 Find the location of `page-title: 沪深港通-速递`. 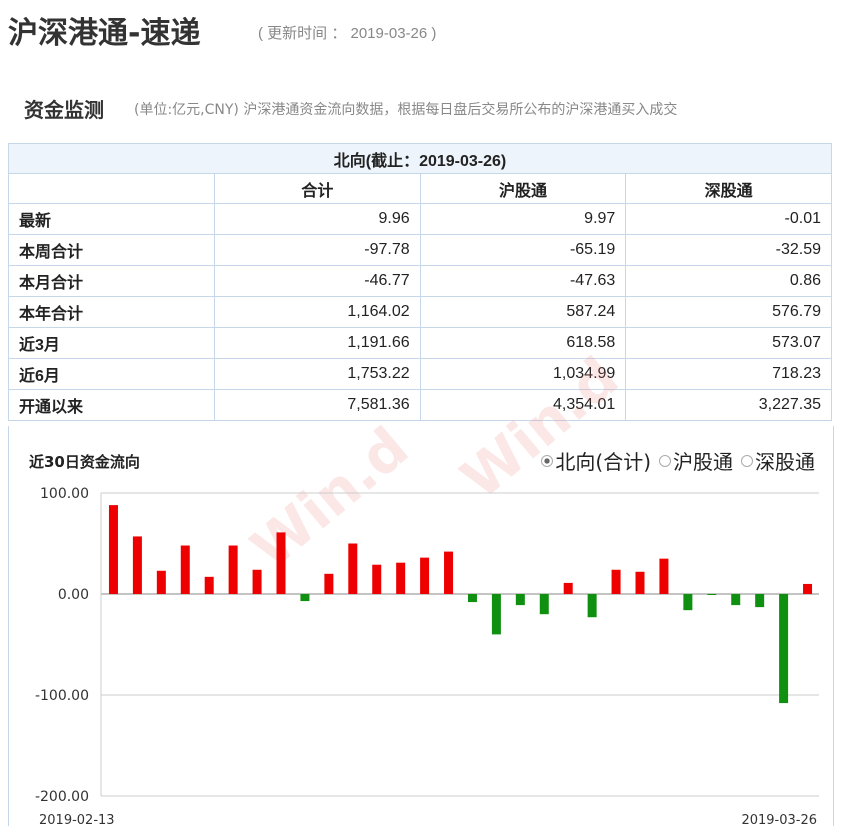

page-title: 沪深港通-速递 is located at coordinates (104, 33).